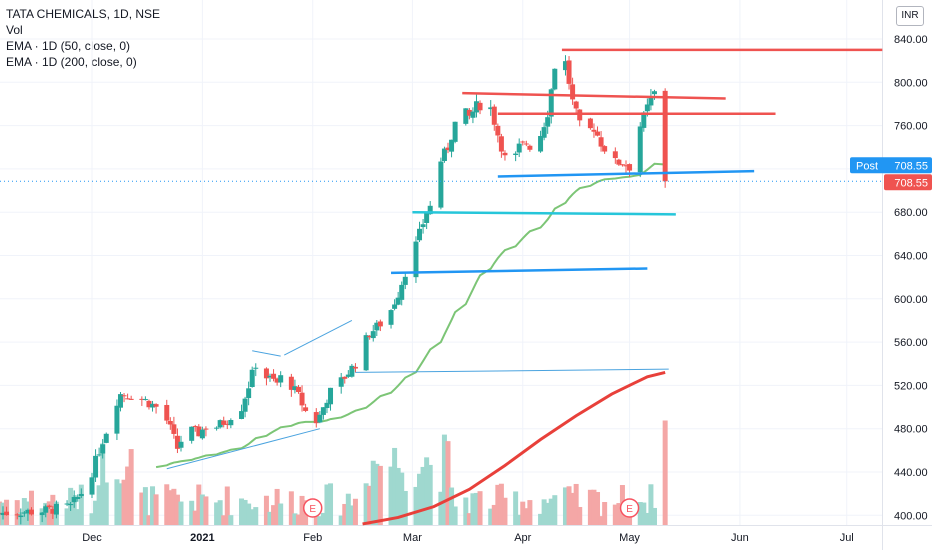 The height and width of the screenshot is (550, 932). I want to click on post-price-label: Post 708.55, so click(891, 165).